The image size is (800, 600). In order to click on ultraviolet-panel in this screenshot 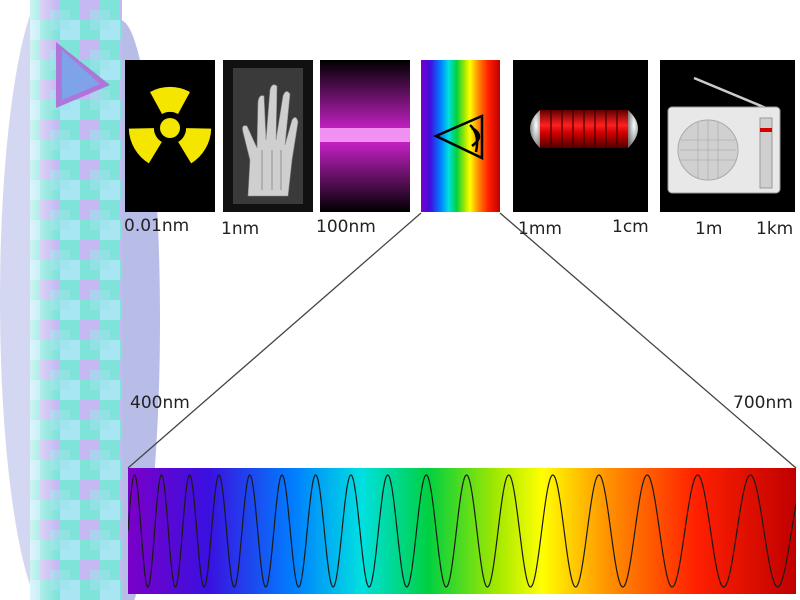, I will do `click(365, 136)`.